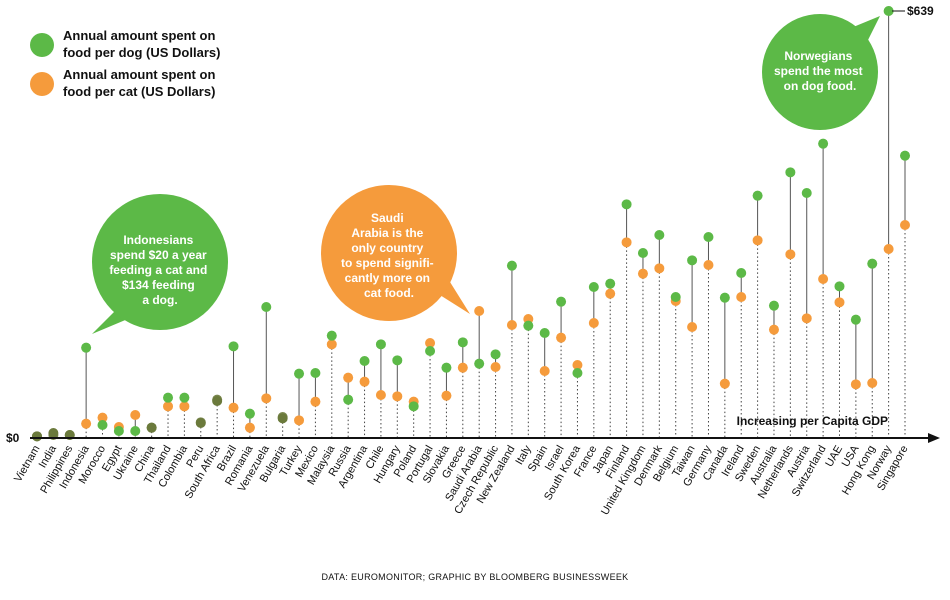  What do you see at coordinates (387, 218) in the screenshot?
I see `saudi-callout-line-1: Saudi` at bounding box center [387, 218].